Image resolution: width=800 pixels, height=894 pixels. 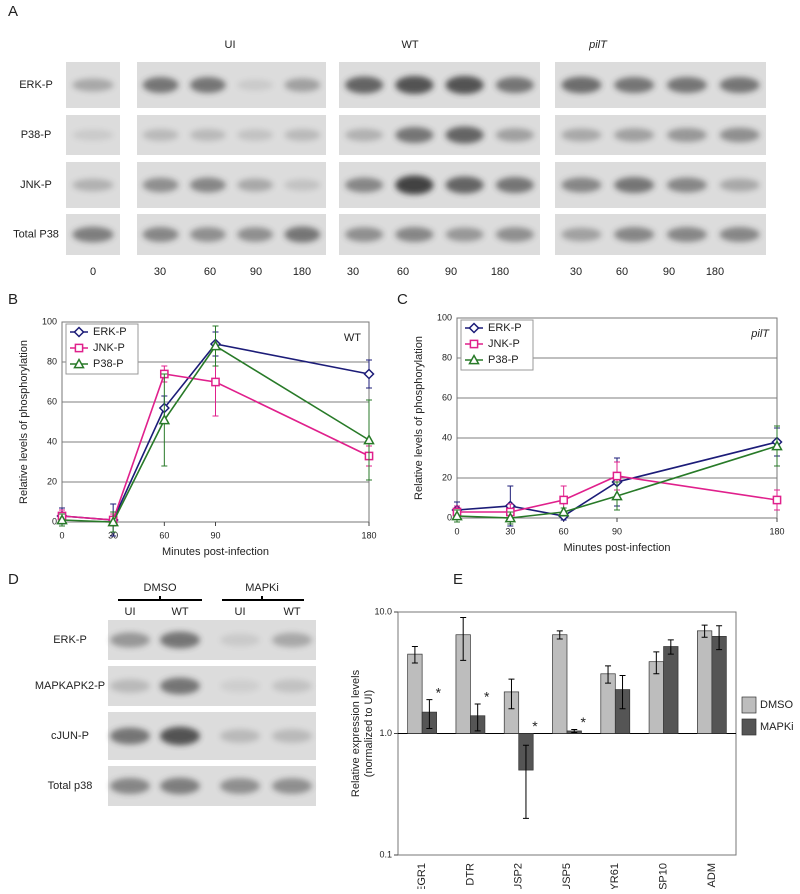 I want to click on blot-time-label: 60, so click(x=622, y=272).